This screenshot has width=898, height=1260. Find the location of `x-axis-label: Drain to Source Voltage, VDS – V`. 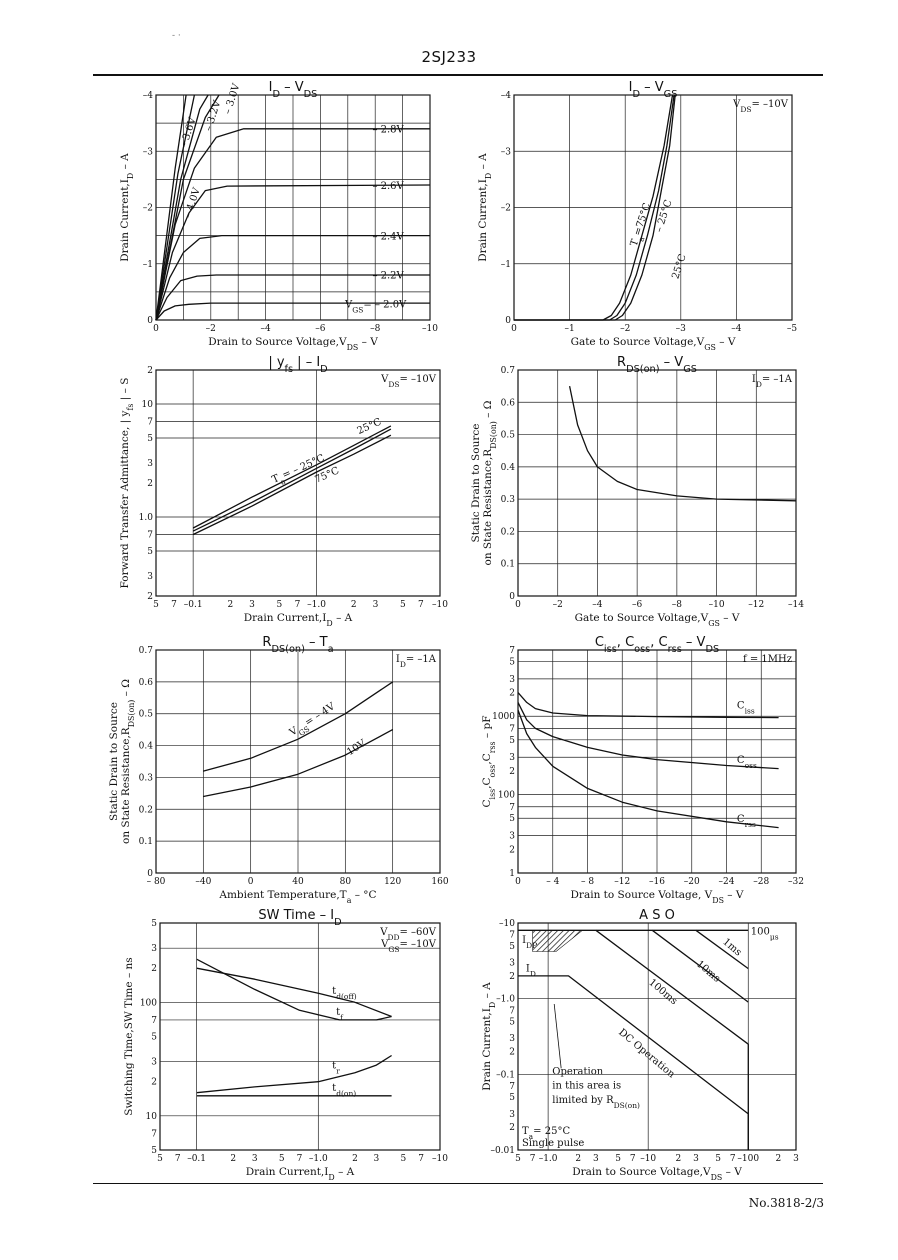

x-axis-label: Drain to Source Voltage, VDS – V is located at coordinates (657, 897).